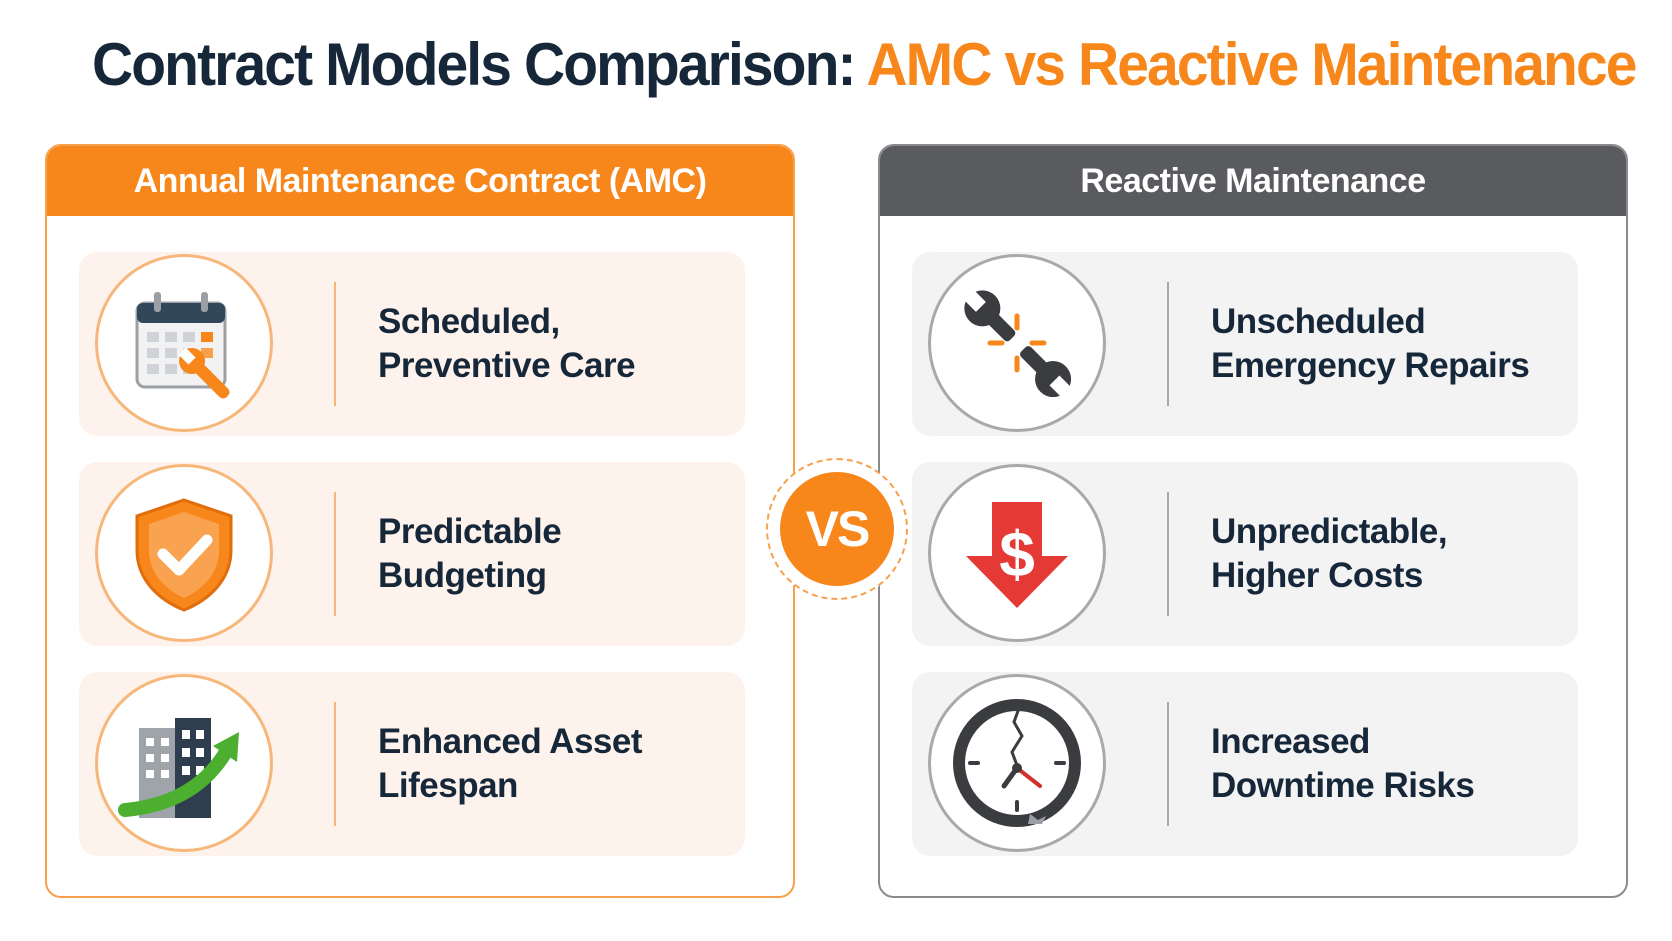 The width and height of the screenshot is (1672, 941). What do you see at coordinates (479, 64) in the screenshot?
I see `title-part-1: Contract Models Comparison:` at bounding box center [479, 64].